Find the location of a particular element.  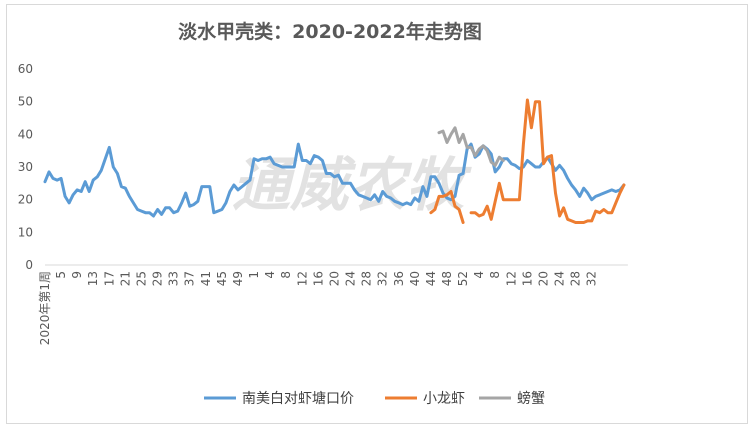

x-tick-label: 33 is located at coordinates (174, 278).